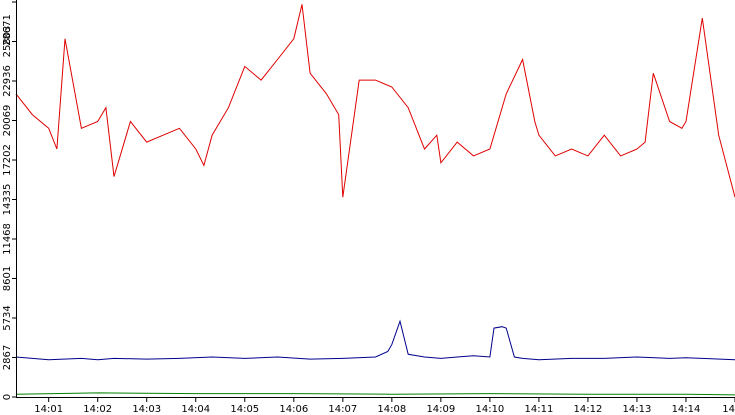 This screenshot has height=415, width=735. Describe the element at coordinates (7, 121) in the screenshot. I see `y-tick-label: 20069` at that location.